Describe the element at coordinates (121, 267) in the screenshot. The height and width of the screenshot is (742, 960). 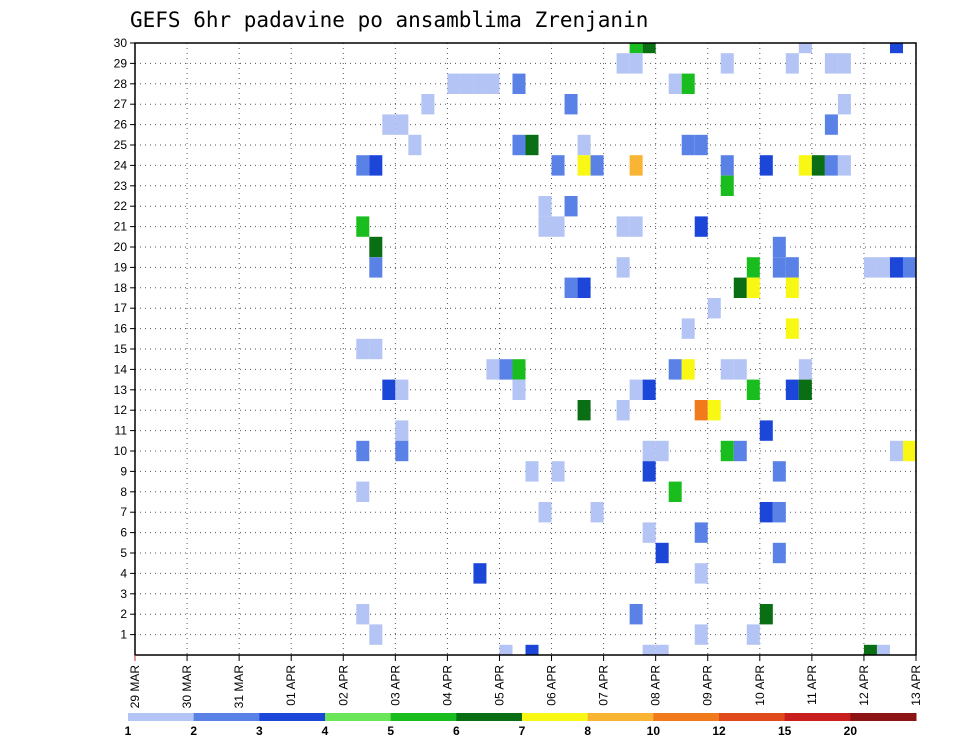
I see `y-tick-label: 19` at that location.